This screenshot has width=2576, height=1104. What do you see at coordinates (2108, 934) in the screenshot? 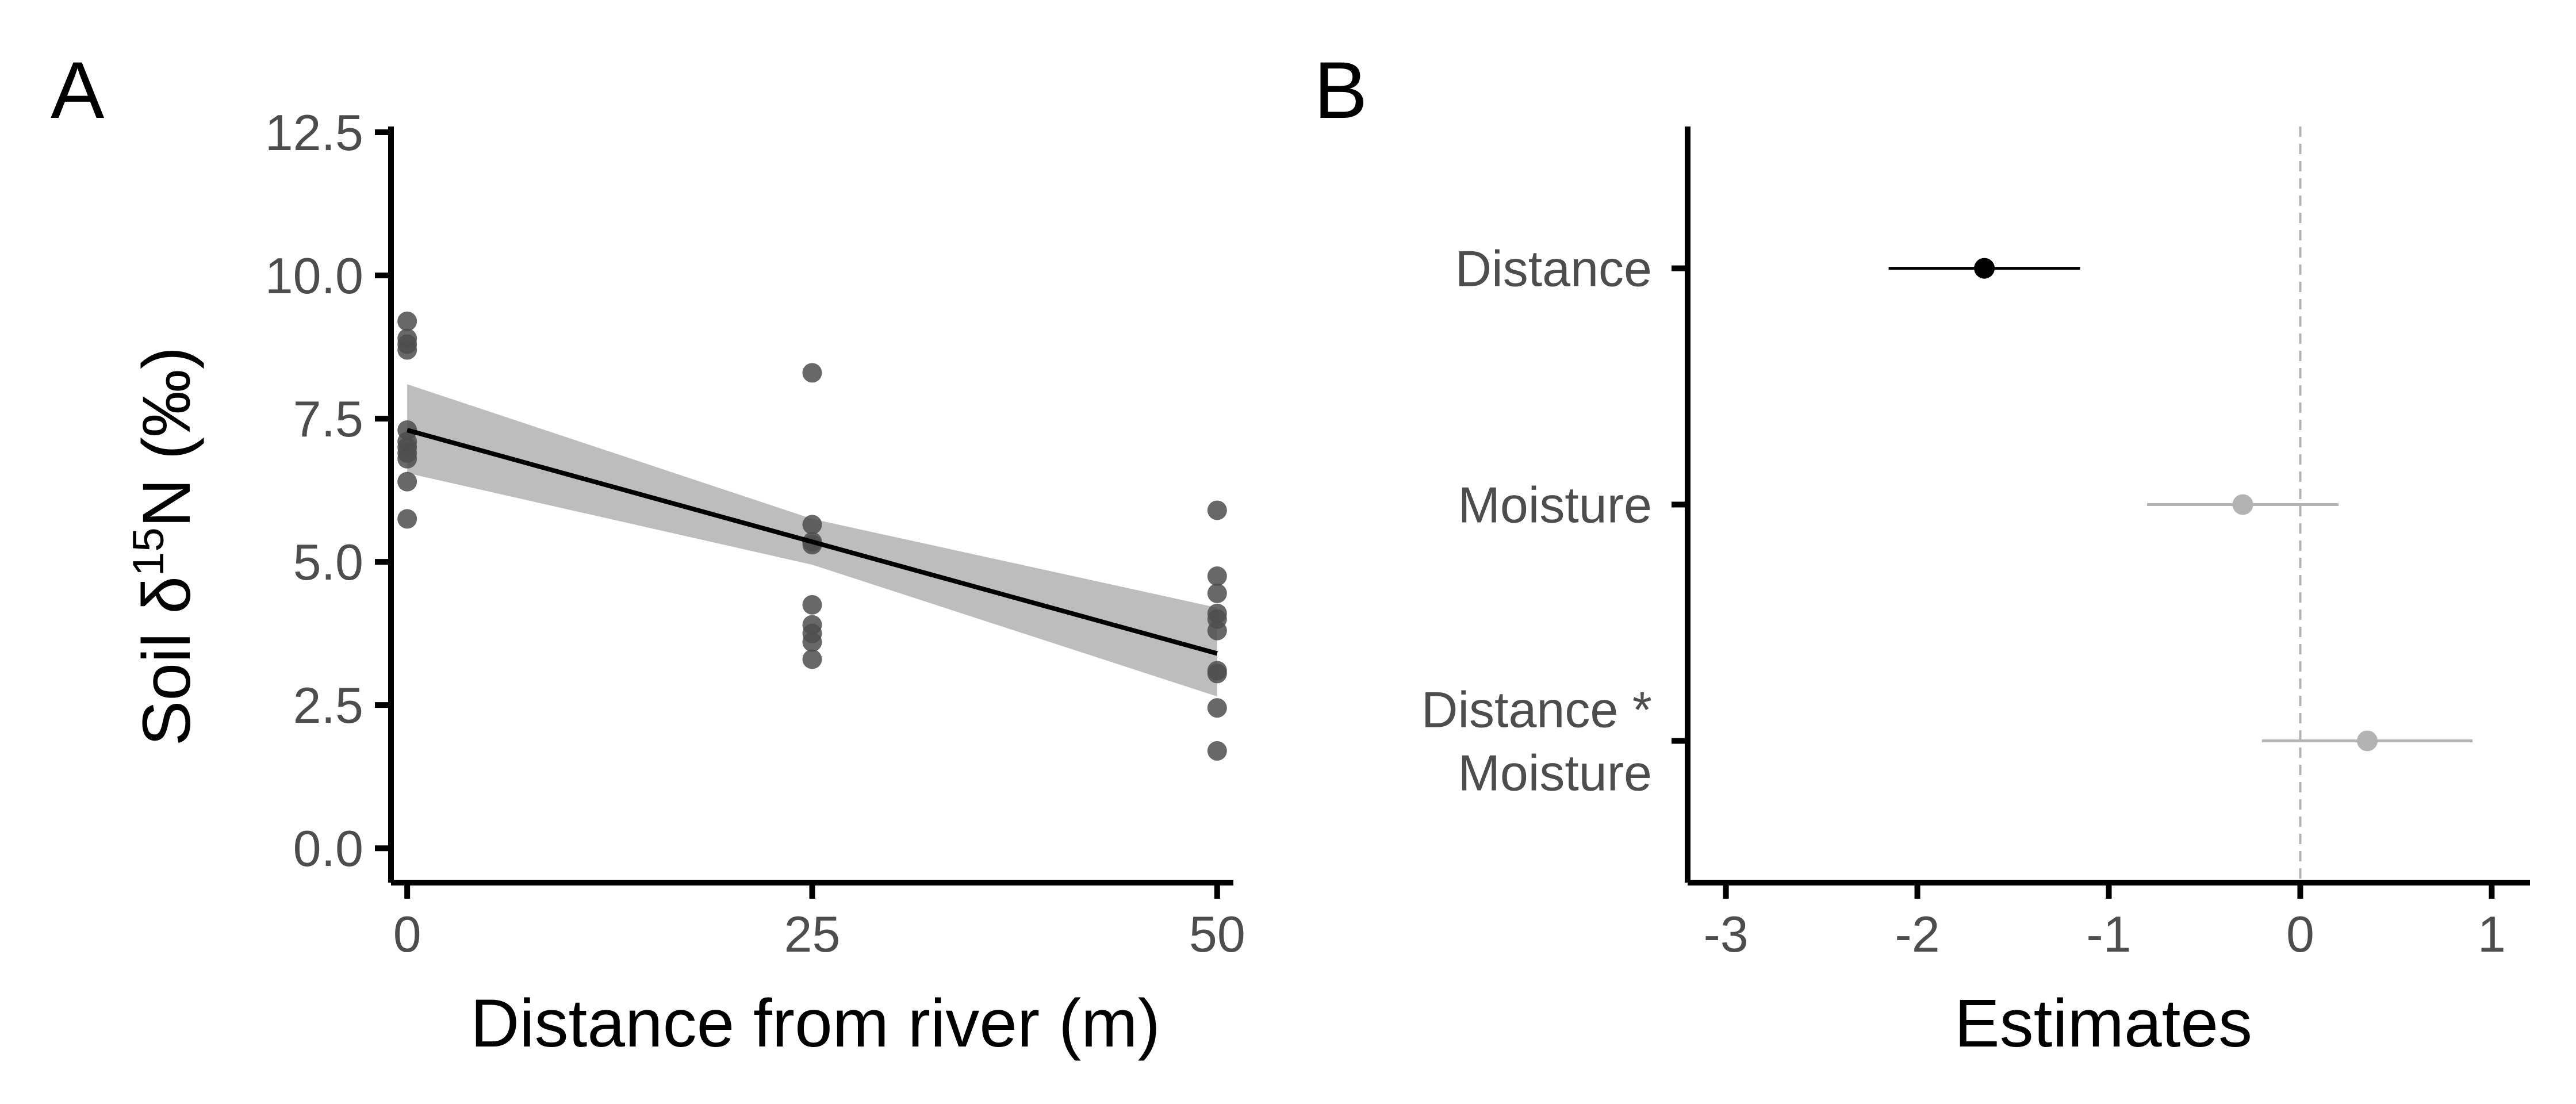
I see `x-tick-label: -1` at bounding box center [2108, 934].